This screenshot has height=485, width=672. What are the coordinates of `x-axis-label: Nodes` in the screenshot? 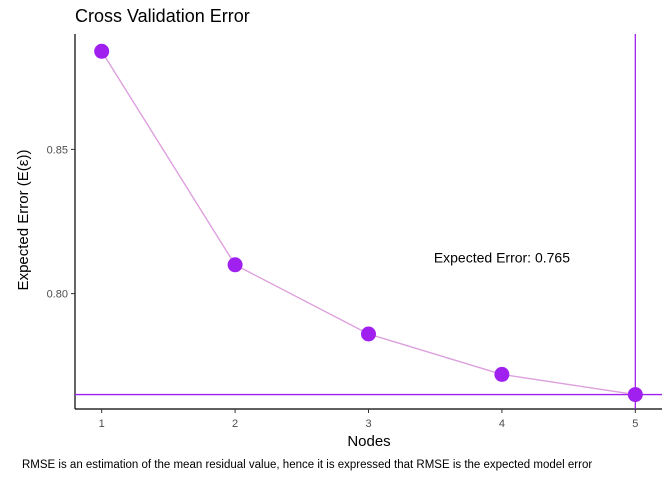 It's located at (368, 441).